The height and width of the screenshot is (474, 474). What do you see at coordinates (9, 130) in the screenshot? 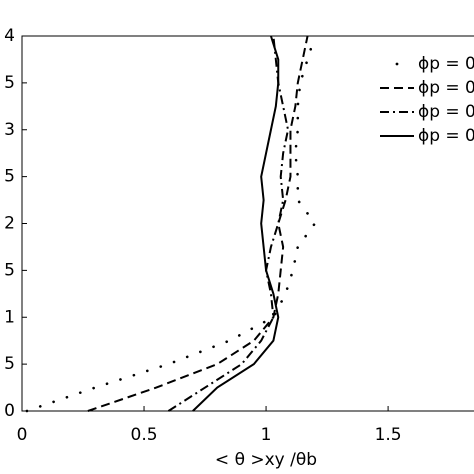
I see `y-tick-label: 3` at bounding box center [9, 130].